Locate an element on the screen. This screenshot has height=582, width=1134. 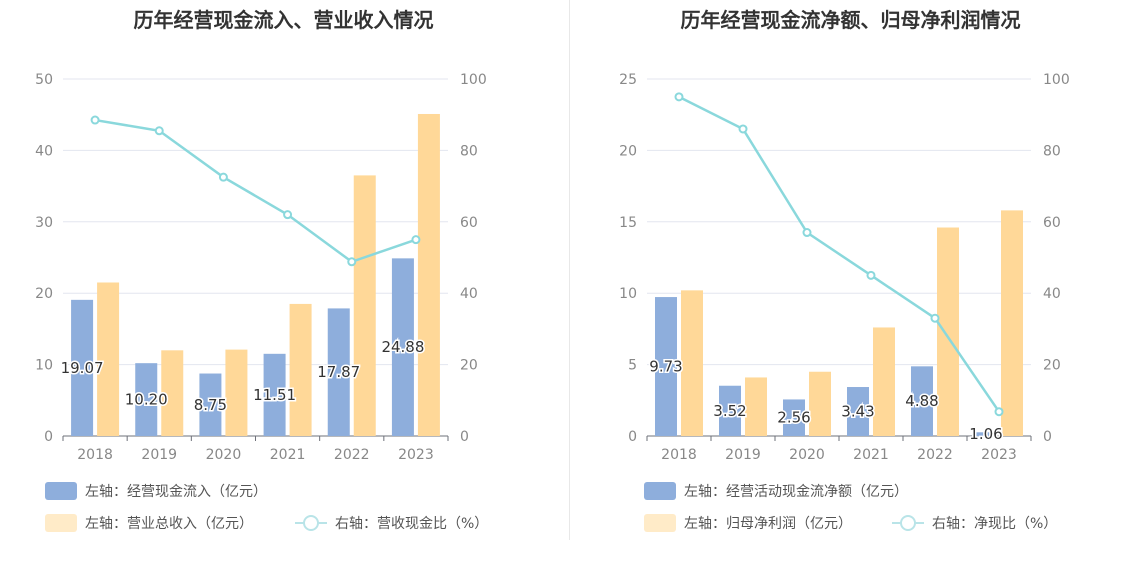
bar-value-label: 2.56 is located at coordinates (793, 418).